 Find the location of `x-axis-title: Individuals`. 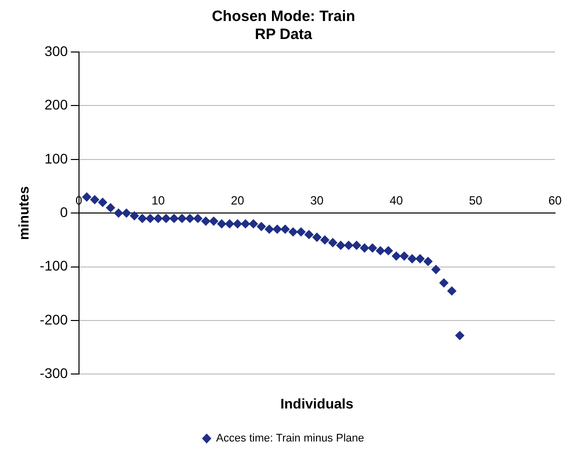

x-axis-title: Individuals is located at coordinates (317, 403).